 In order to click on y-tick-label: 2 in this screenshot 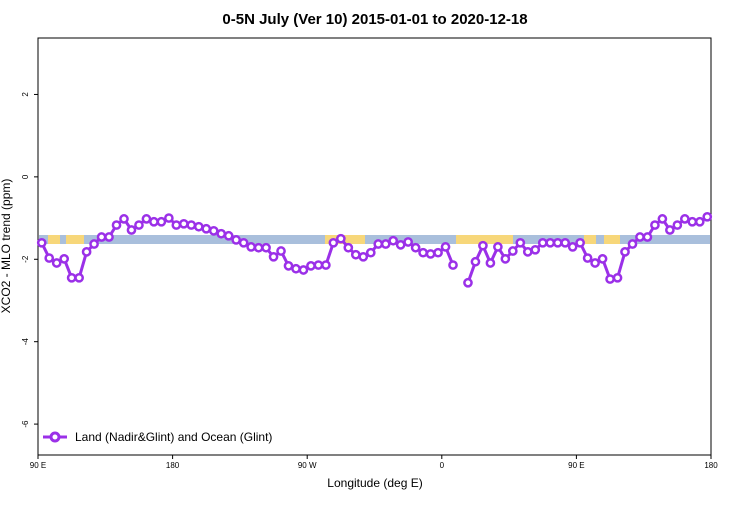, I will do `click(25, 94)`.